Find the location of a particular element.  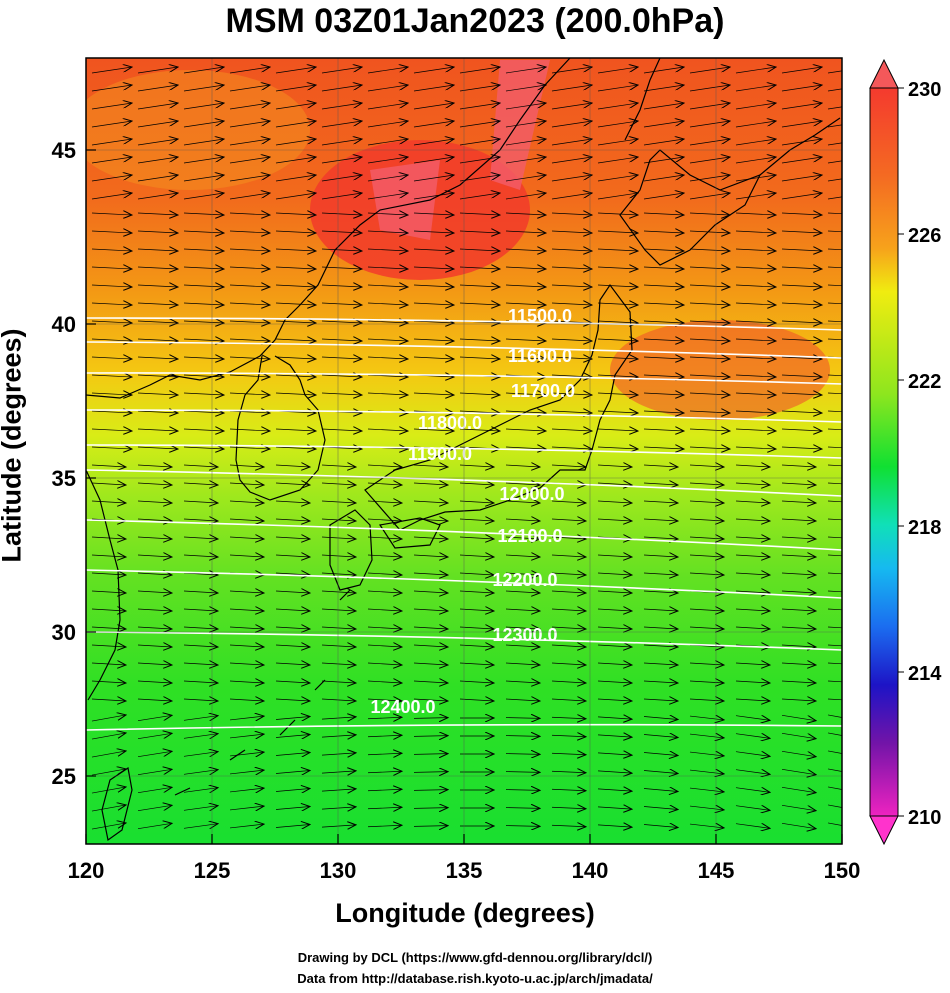

x-tick-label: 130 is located at coordinates (338, 870).